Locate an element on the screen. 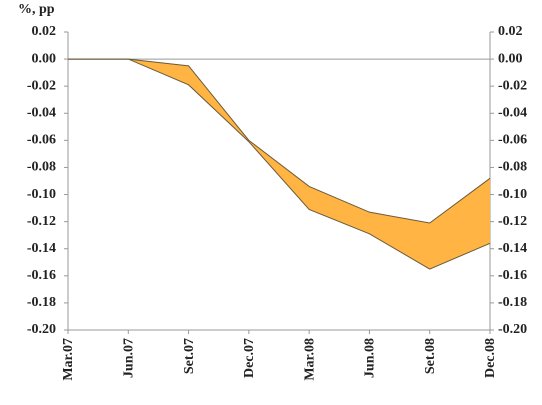 The image size is (542, 405). y2-tick-label: -0.10 is located at coordinates (512, 194).